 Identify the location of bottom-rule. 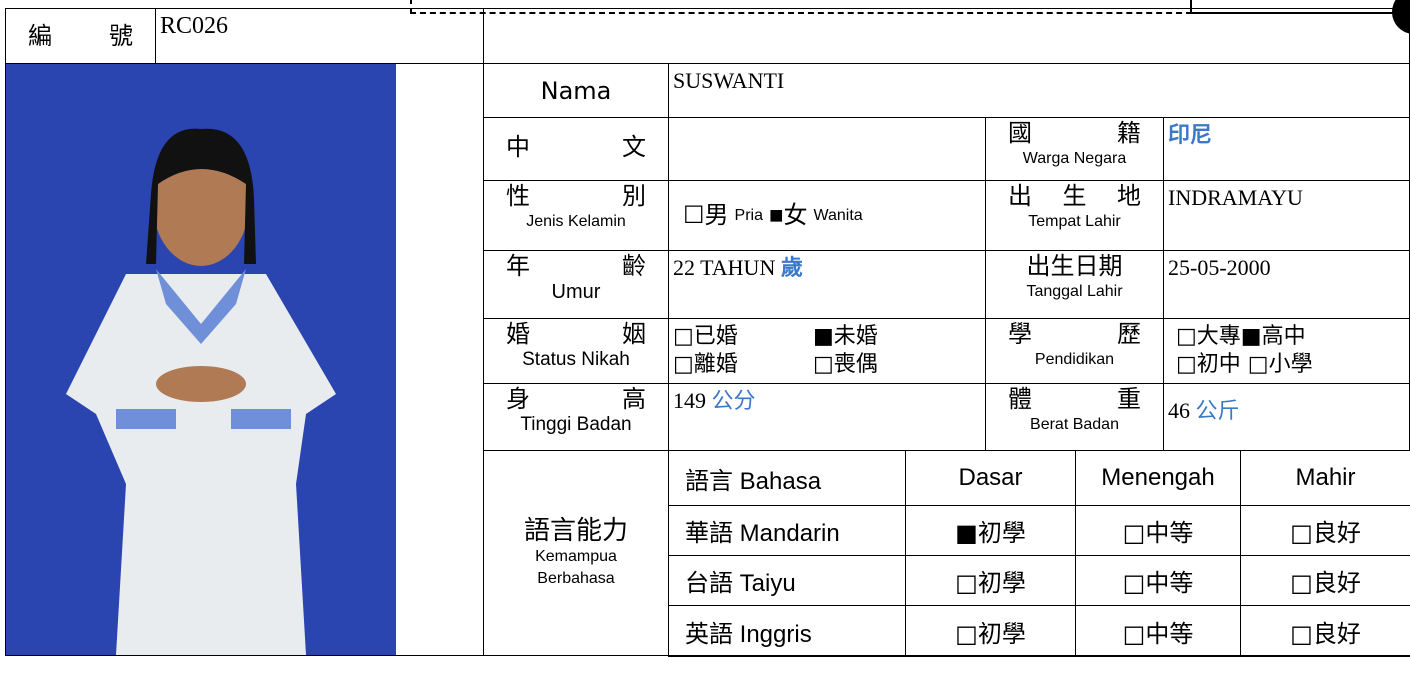
(707, 655).